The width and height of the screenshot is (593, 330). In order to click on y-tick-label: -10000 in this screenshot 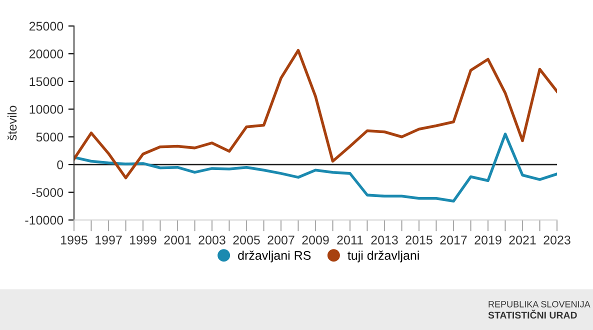, I will do `click(44, 220)`.